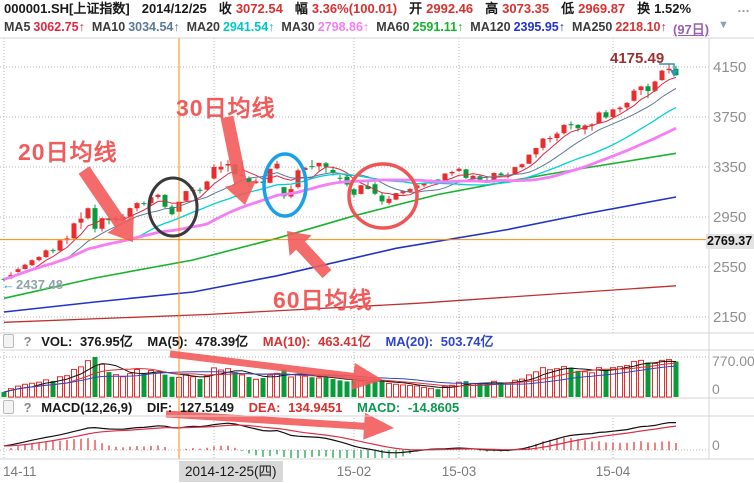 The image size is (754, 483). What do you see at coordinates (315, 407) in the screenshot?
I see `macd-dea-value: 134.9451` at bounding box center [315, 407].